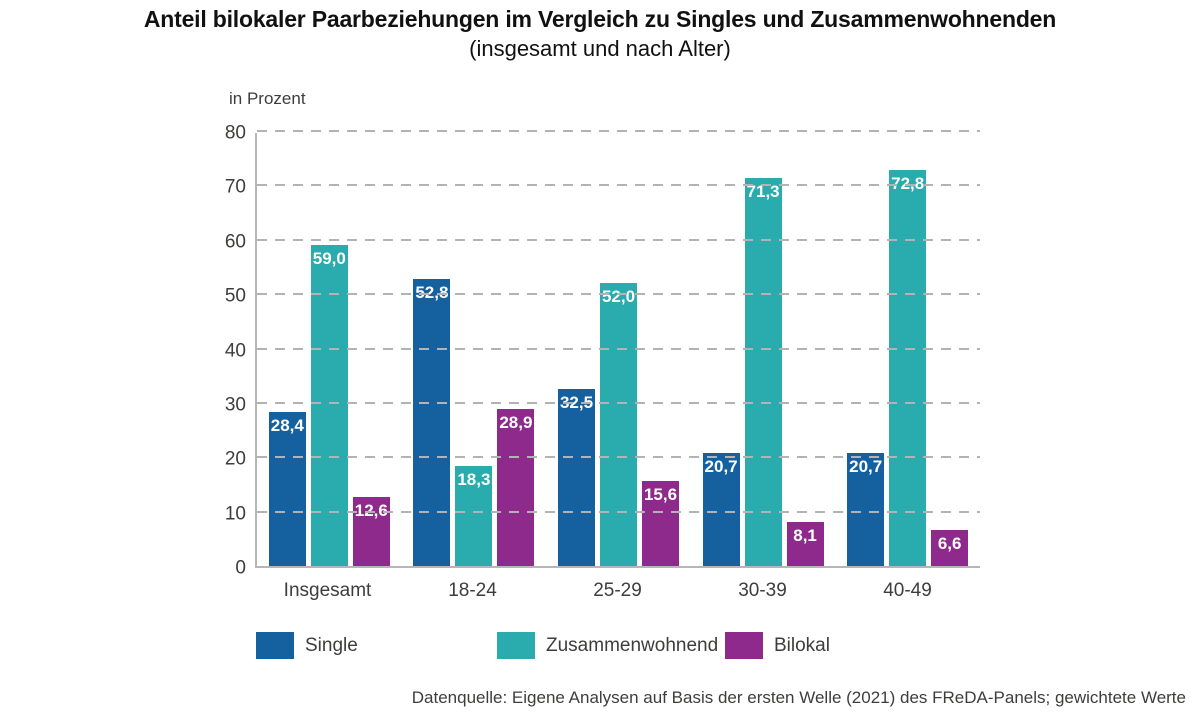  Describe the element at coordinates (660, 523) in the screenshot. I see `bar-bilokal: 15,6` at that location.